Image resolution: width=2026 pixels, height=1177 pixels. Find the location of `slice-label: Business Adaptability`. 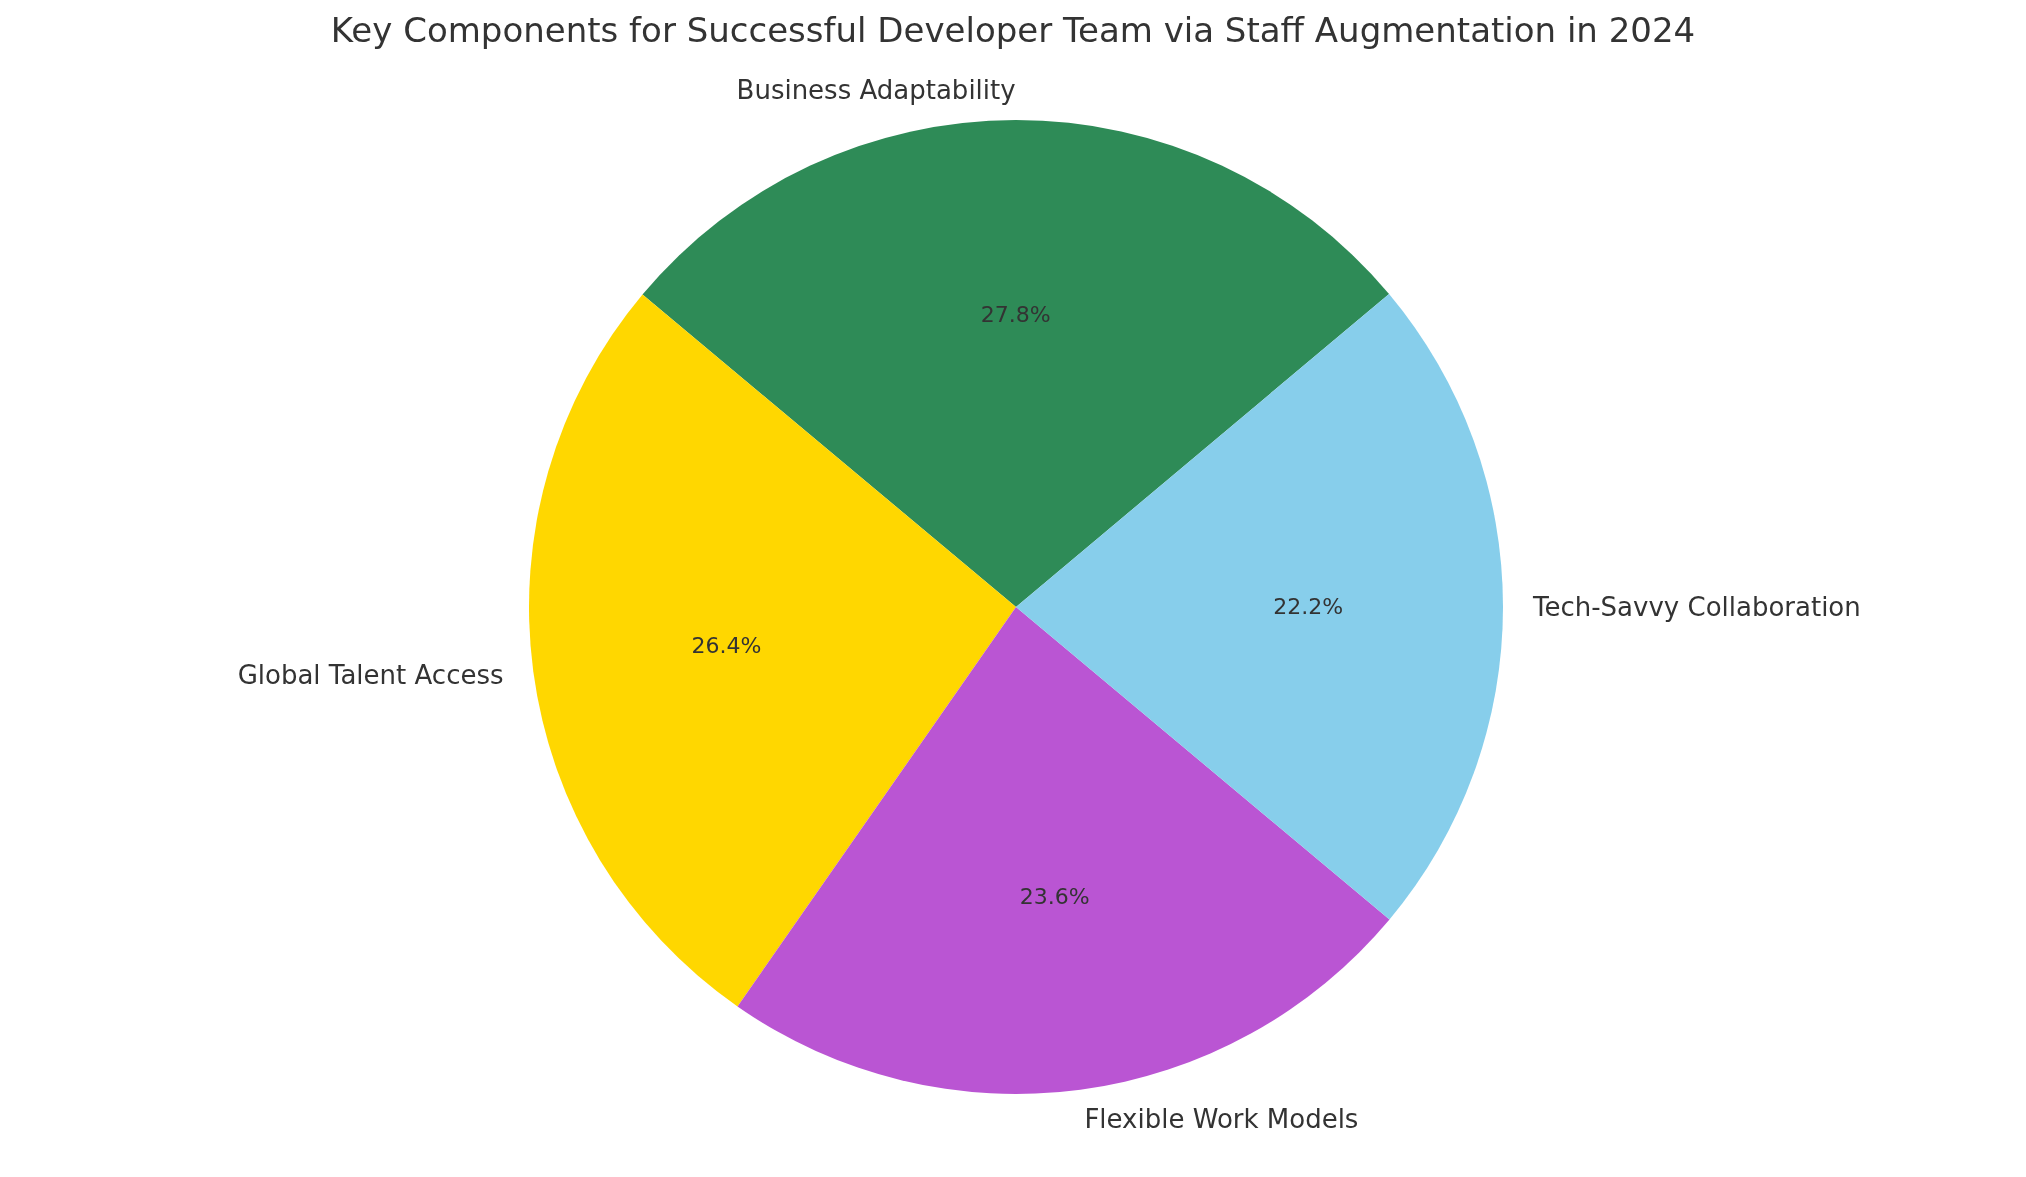

slice-label: Business Adaptability is located at coordinates (876, 90).